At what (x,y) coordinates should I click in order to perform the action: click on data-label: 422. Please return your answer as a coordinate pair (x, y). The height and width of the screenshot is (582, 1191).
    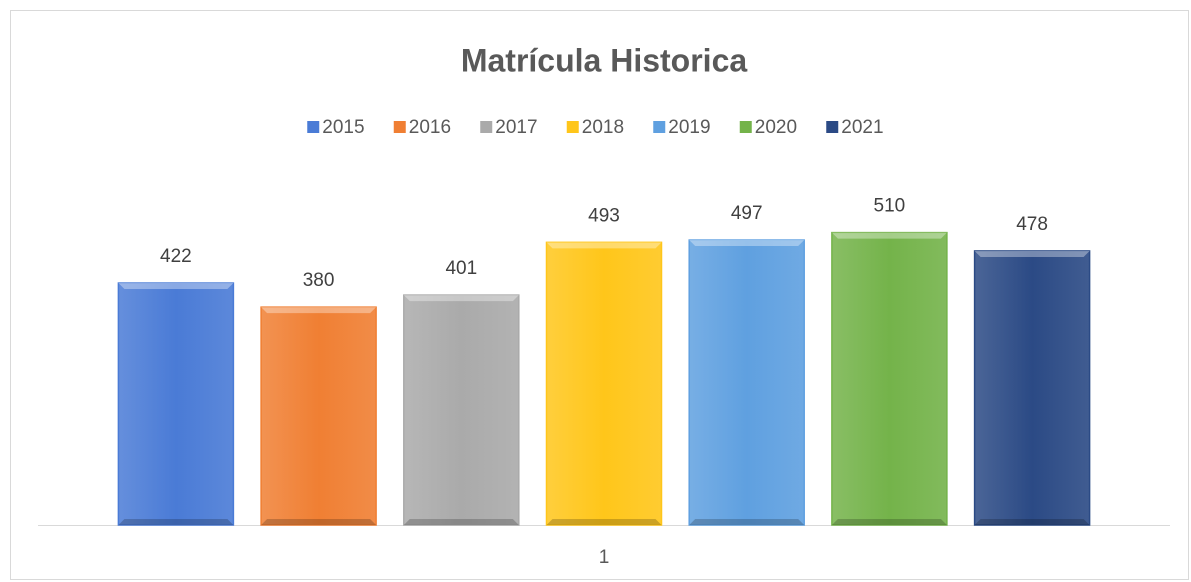
    Looking at the image, I should click on (176, 256).